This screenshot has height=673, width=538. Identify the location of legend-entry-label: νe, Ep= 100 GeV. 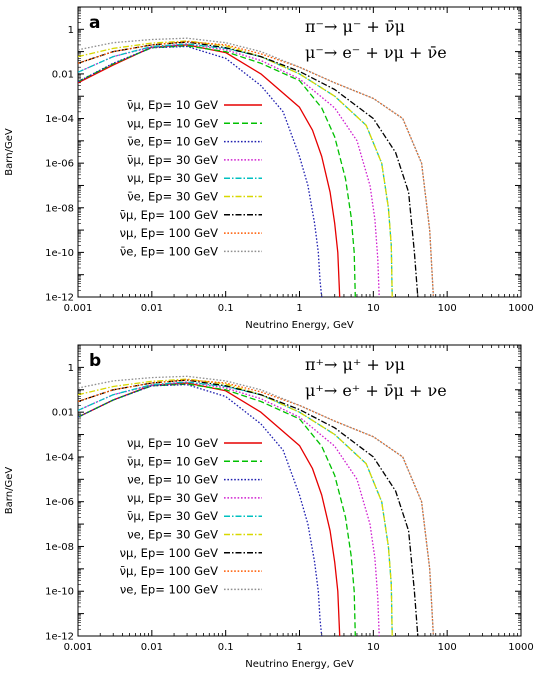
(169, 589).